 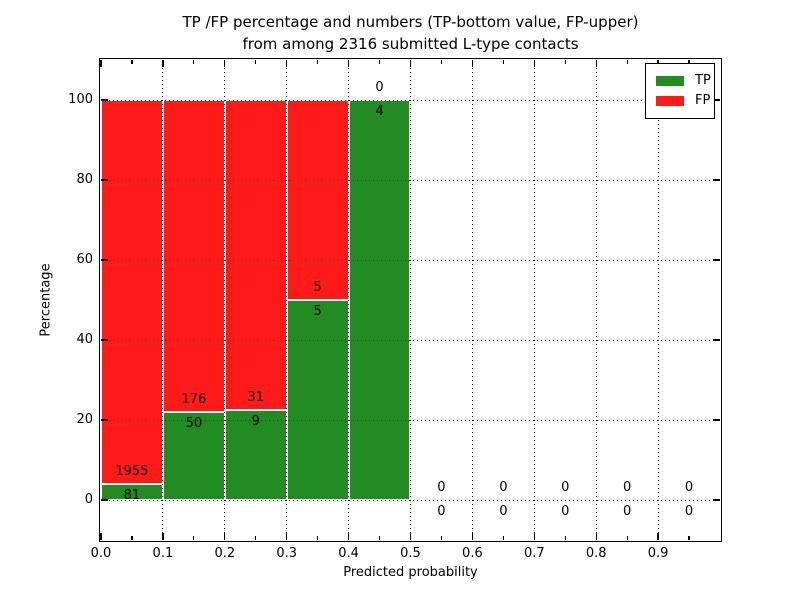 I want to click on x-tick-label: 0.3, so click(x=287, y=553).